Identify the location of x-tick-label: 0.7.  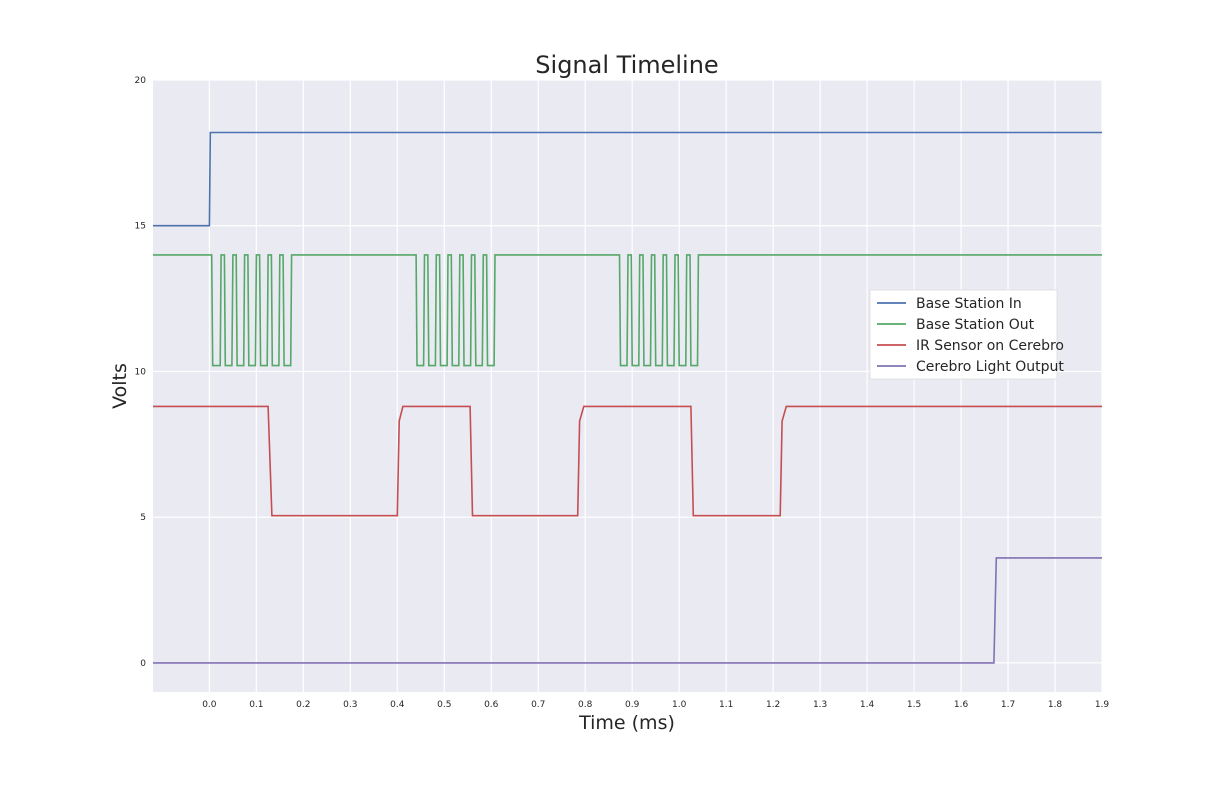
(538, 705).